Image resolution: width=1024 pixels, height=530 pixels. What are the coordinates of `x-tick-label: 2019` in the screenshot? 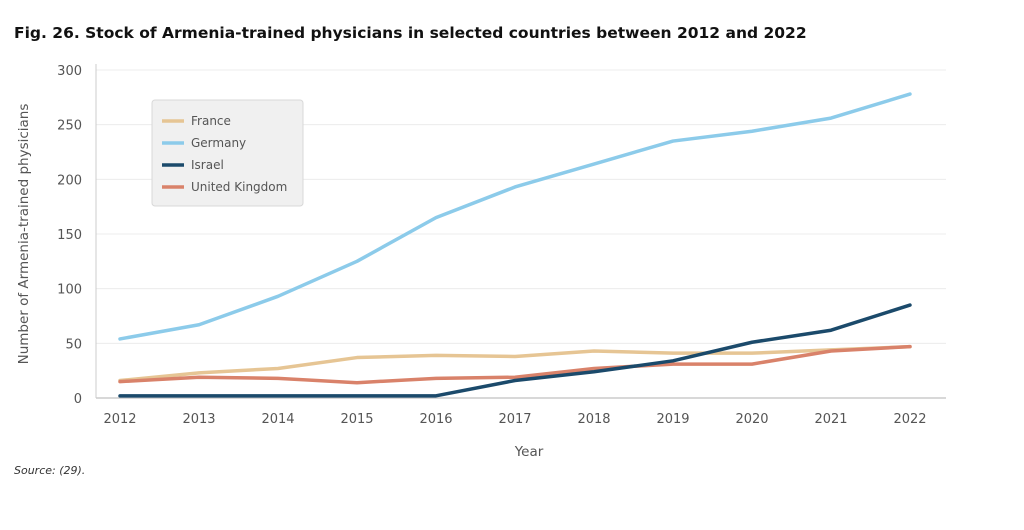 It's located at (672, 419).